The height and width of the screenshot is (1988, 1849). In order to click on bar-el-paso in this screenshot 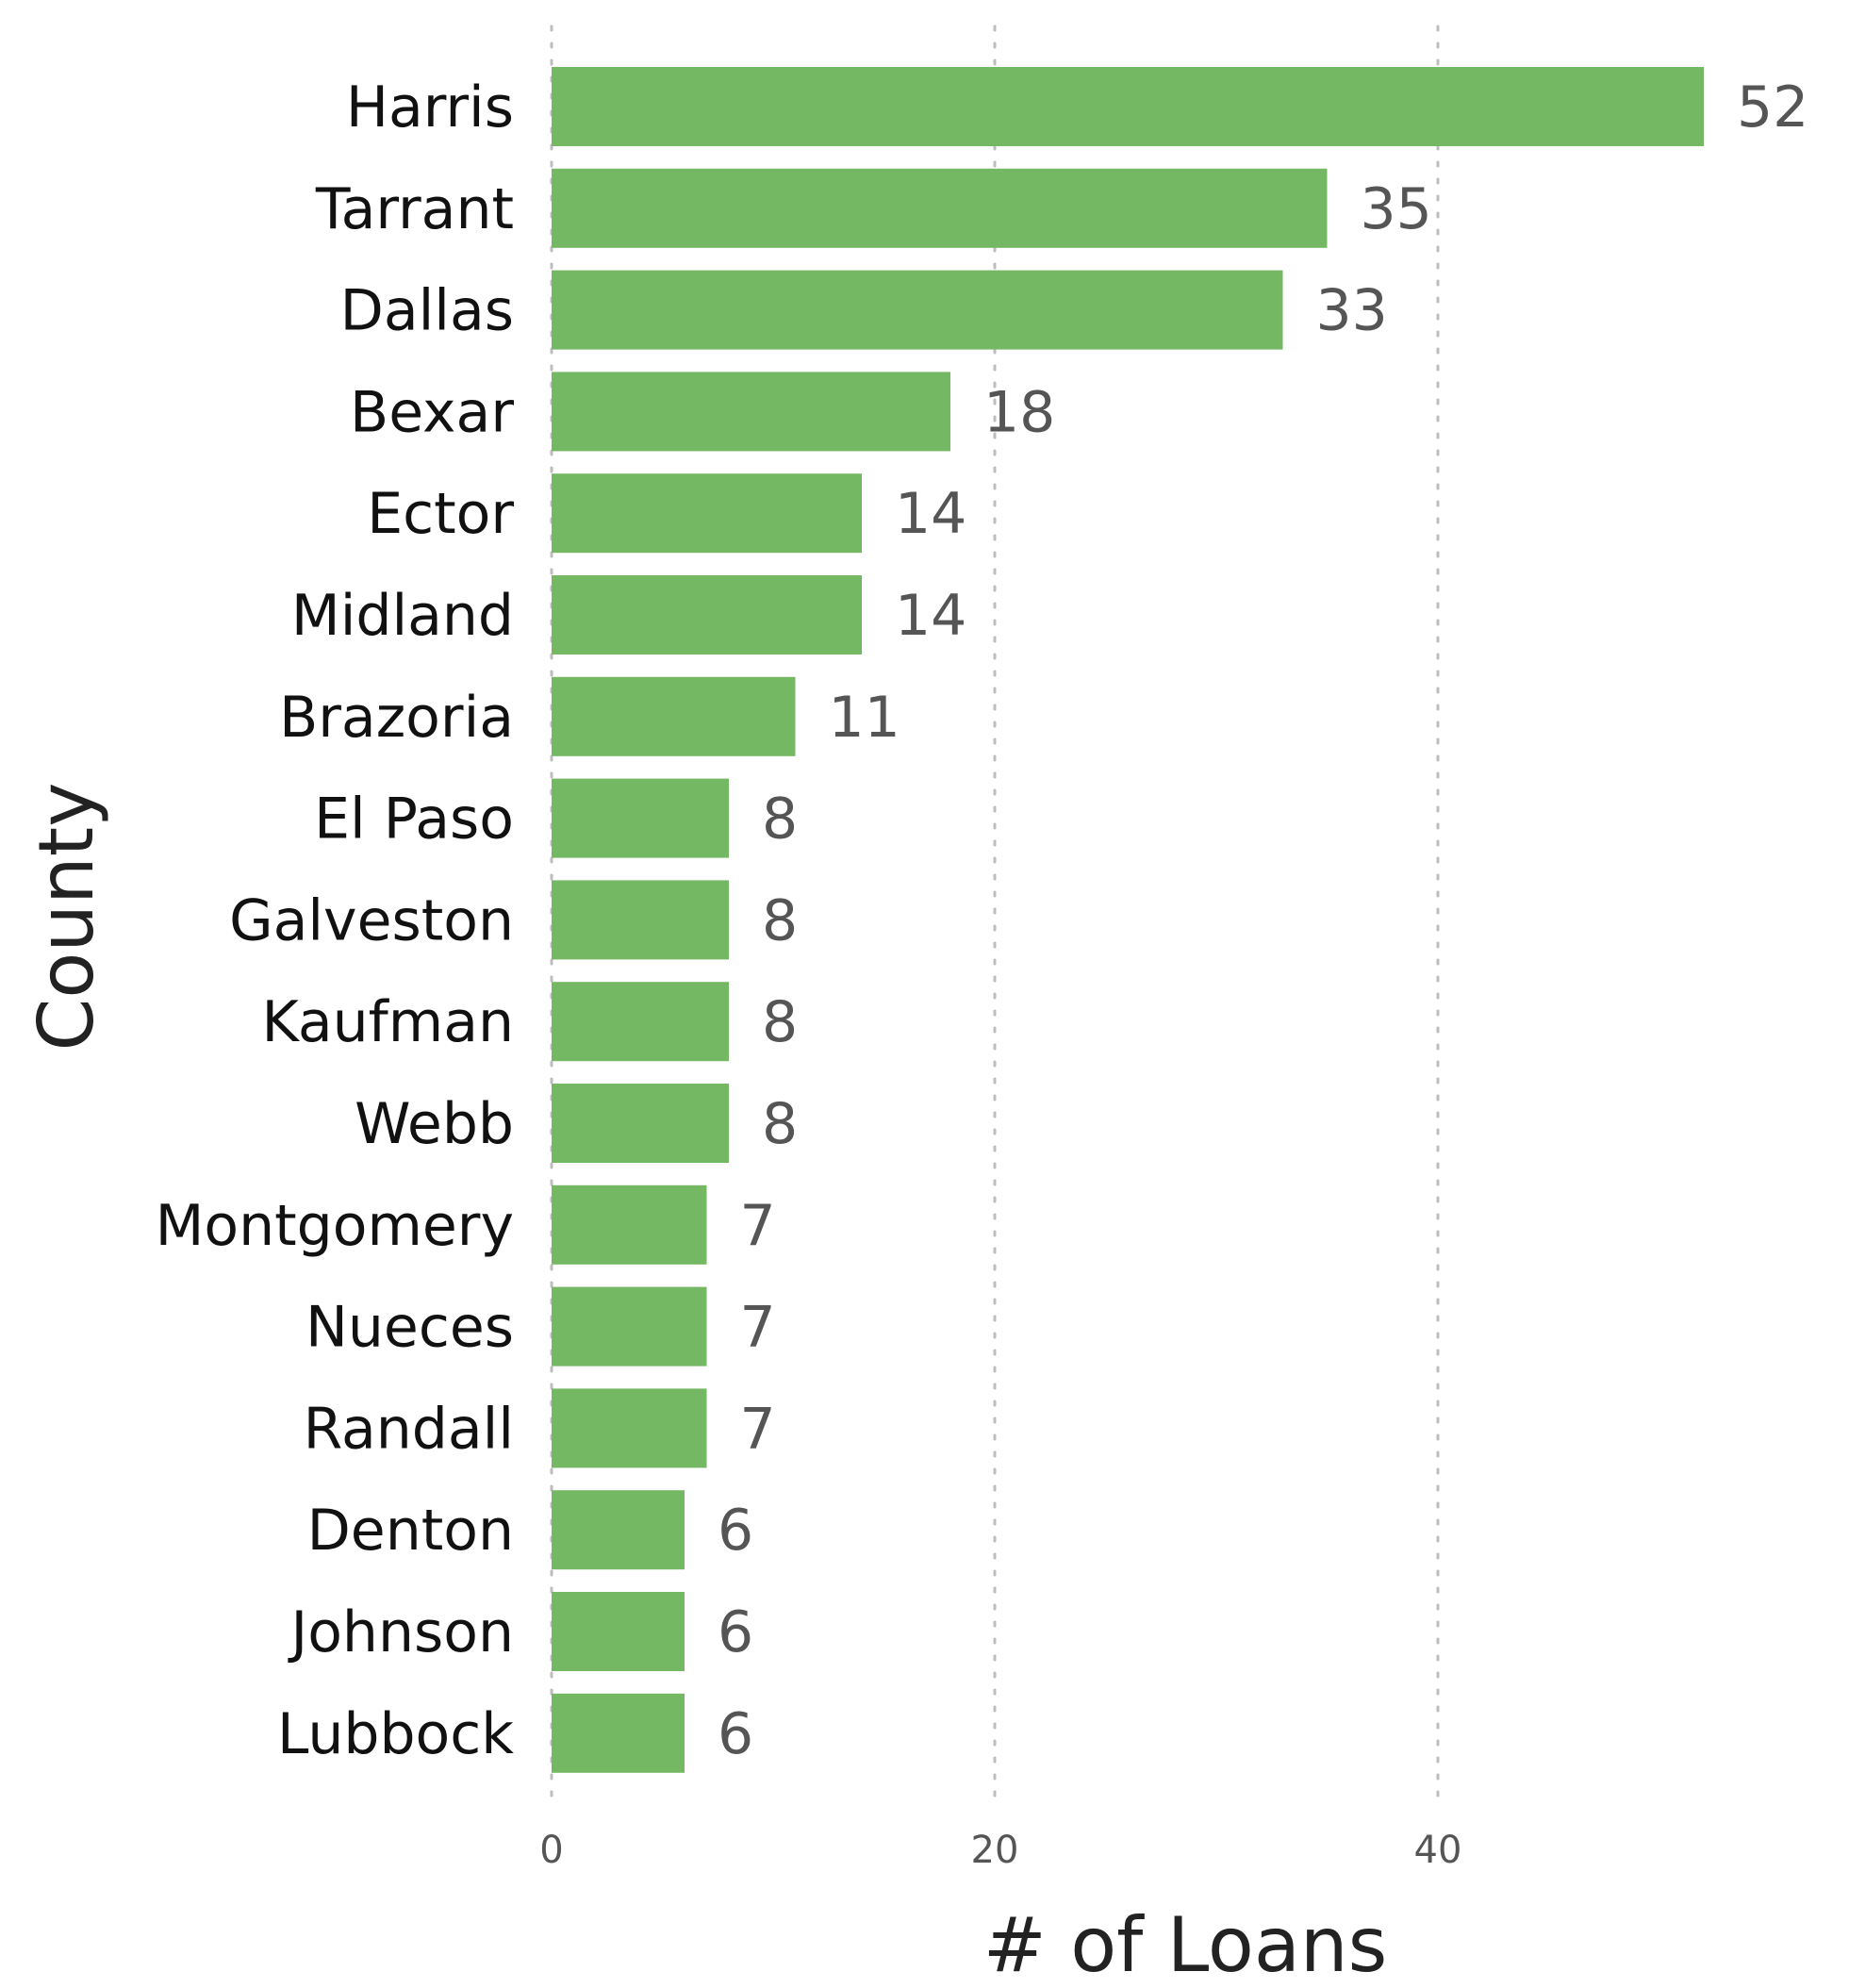, I will do `click(640, 818)`.